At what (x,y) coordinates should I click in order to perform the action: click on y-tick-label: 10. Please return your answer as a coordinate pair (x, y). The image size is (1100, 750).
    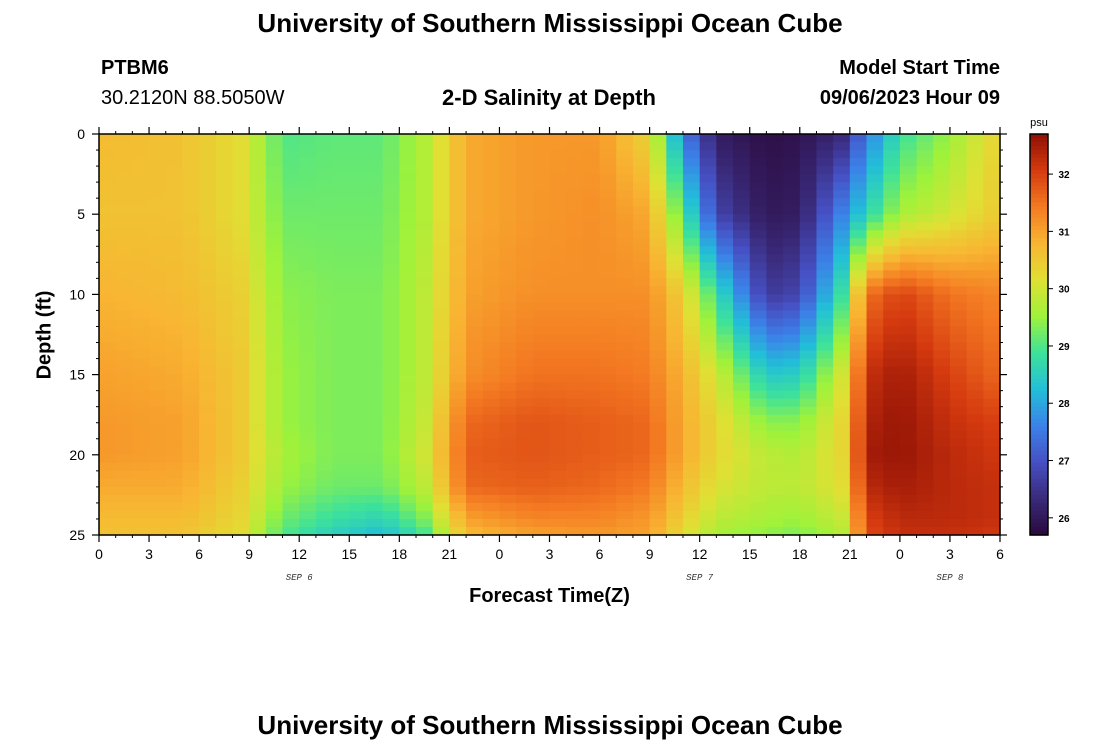
    Looking at the image, I should click on (77, 294).